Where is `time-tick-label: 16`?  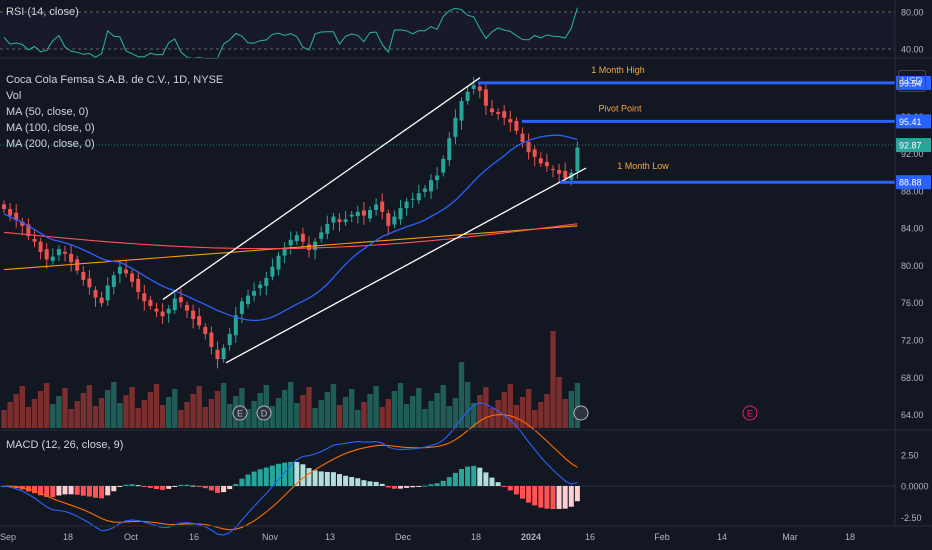
time-tick-label: 16 is located at coordinates (590, 537).